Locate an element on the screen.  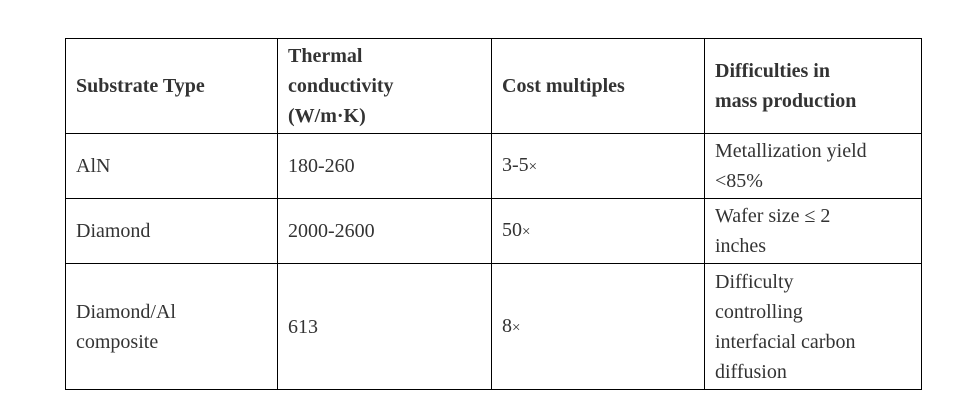
header-difficulties-label: Difficulties in mass production is located at coordinates (786, 86).